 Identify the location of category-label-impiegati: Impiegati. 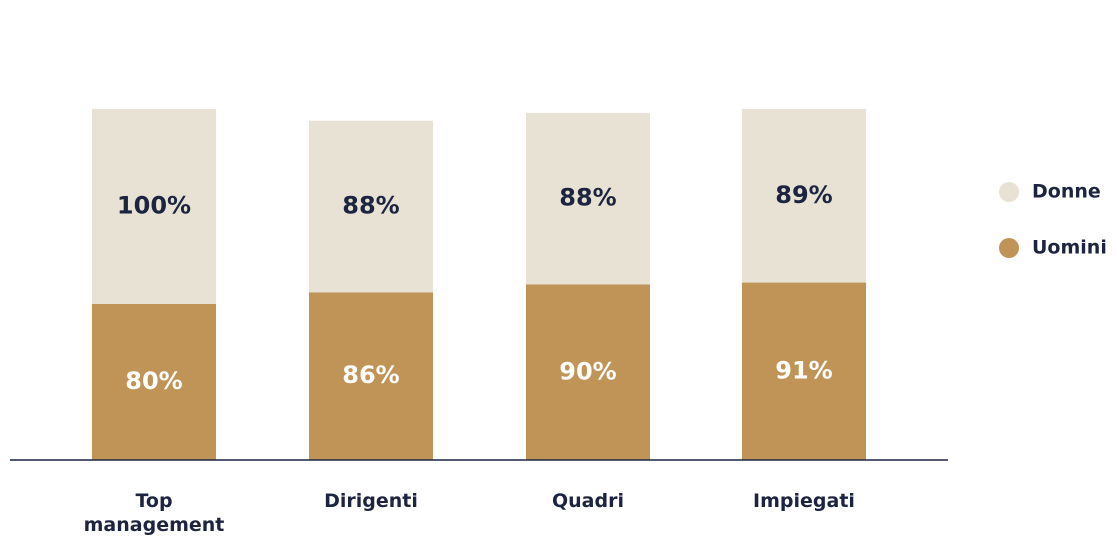
(804, 501).